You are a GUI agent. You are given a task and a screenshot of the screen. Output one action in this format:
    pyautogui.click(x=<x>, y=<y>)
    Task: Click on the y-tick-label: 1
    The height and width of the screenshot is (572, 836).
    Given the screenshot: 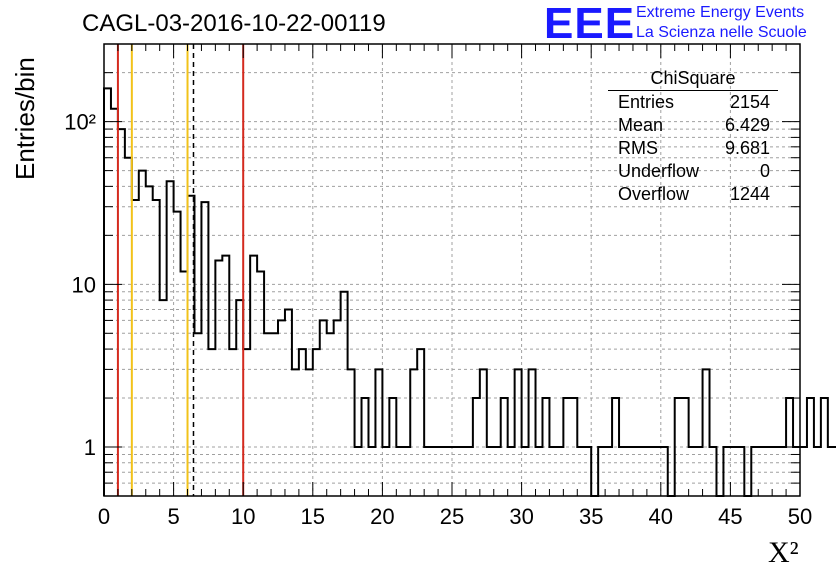 What is the action you would take?
    pyautogui.click(x=90, y=447)
    